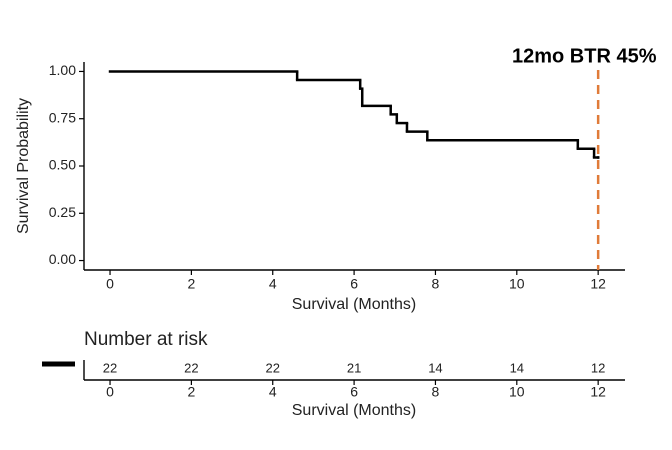  I want to click on risk-x-tick-label: 10, so click(517, 392).